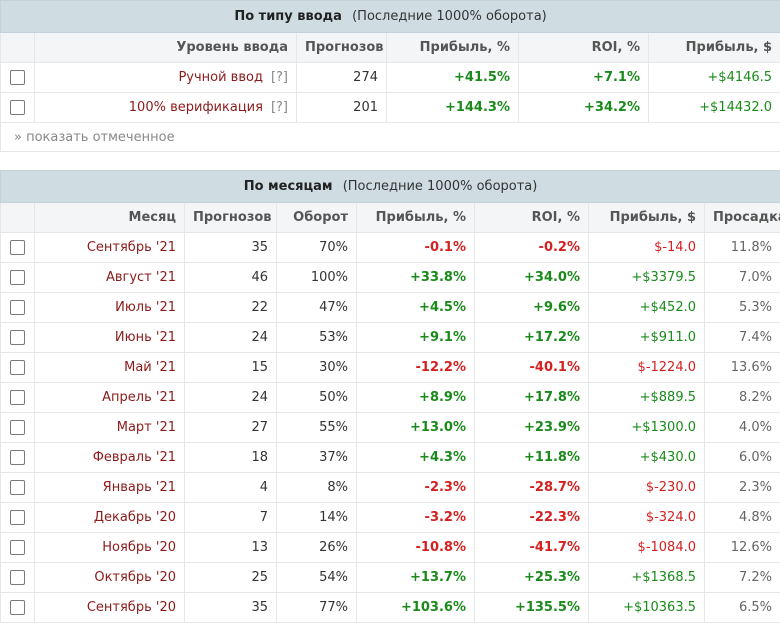  Describe the element at coordinates (415, 547) in the screenshot. I see `profit-pct-cell: -10.8%` at that location.